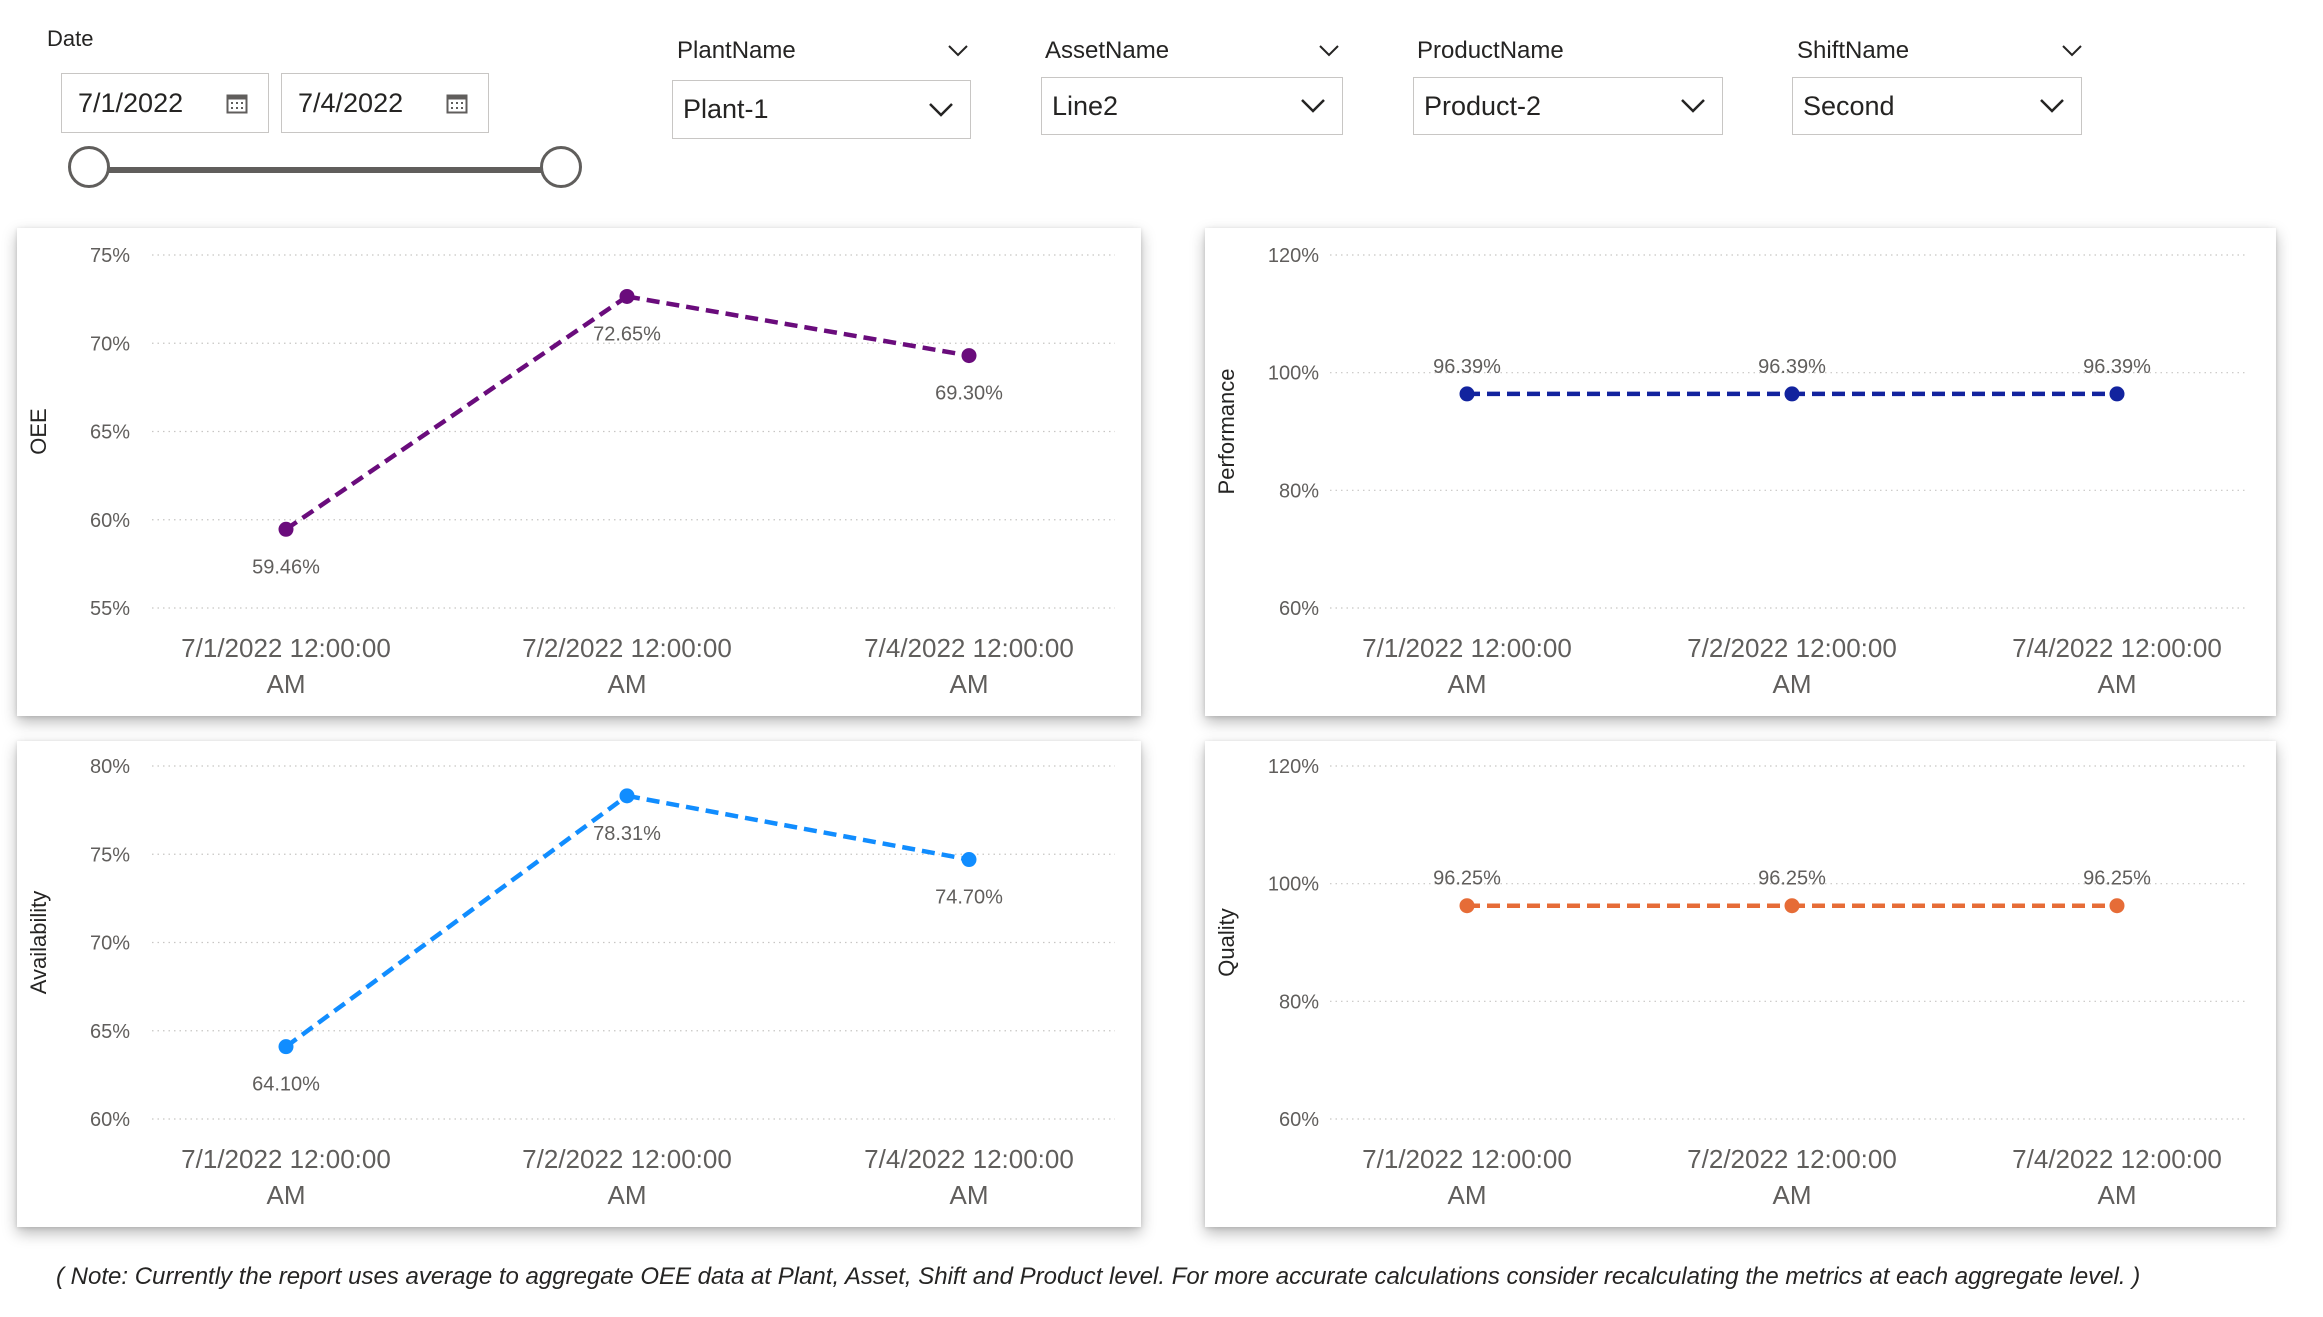 This screenshot has height=1317, width=2323. What do you see at coordinates (736, 50) in the screenshot?
I see `plant-slicer-title: PlantName` at bounding box center [736, 50].